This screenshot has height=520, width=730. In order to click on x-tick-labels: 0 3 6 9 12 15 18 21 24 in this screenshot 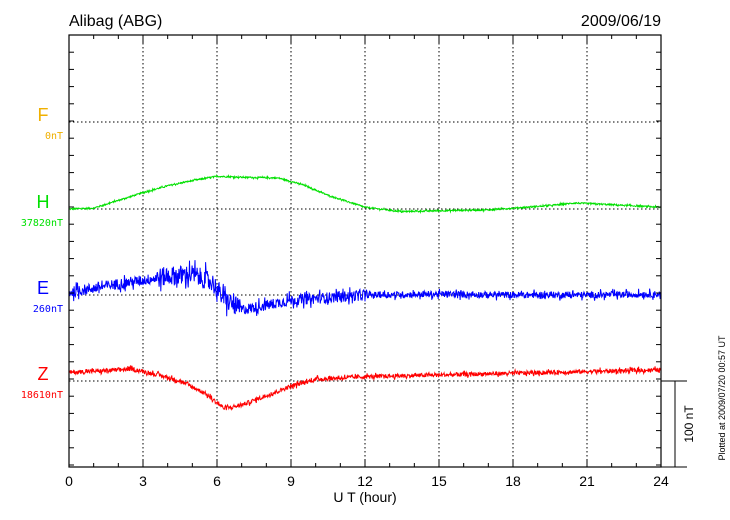, I will do `click(367, 481)`.